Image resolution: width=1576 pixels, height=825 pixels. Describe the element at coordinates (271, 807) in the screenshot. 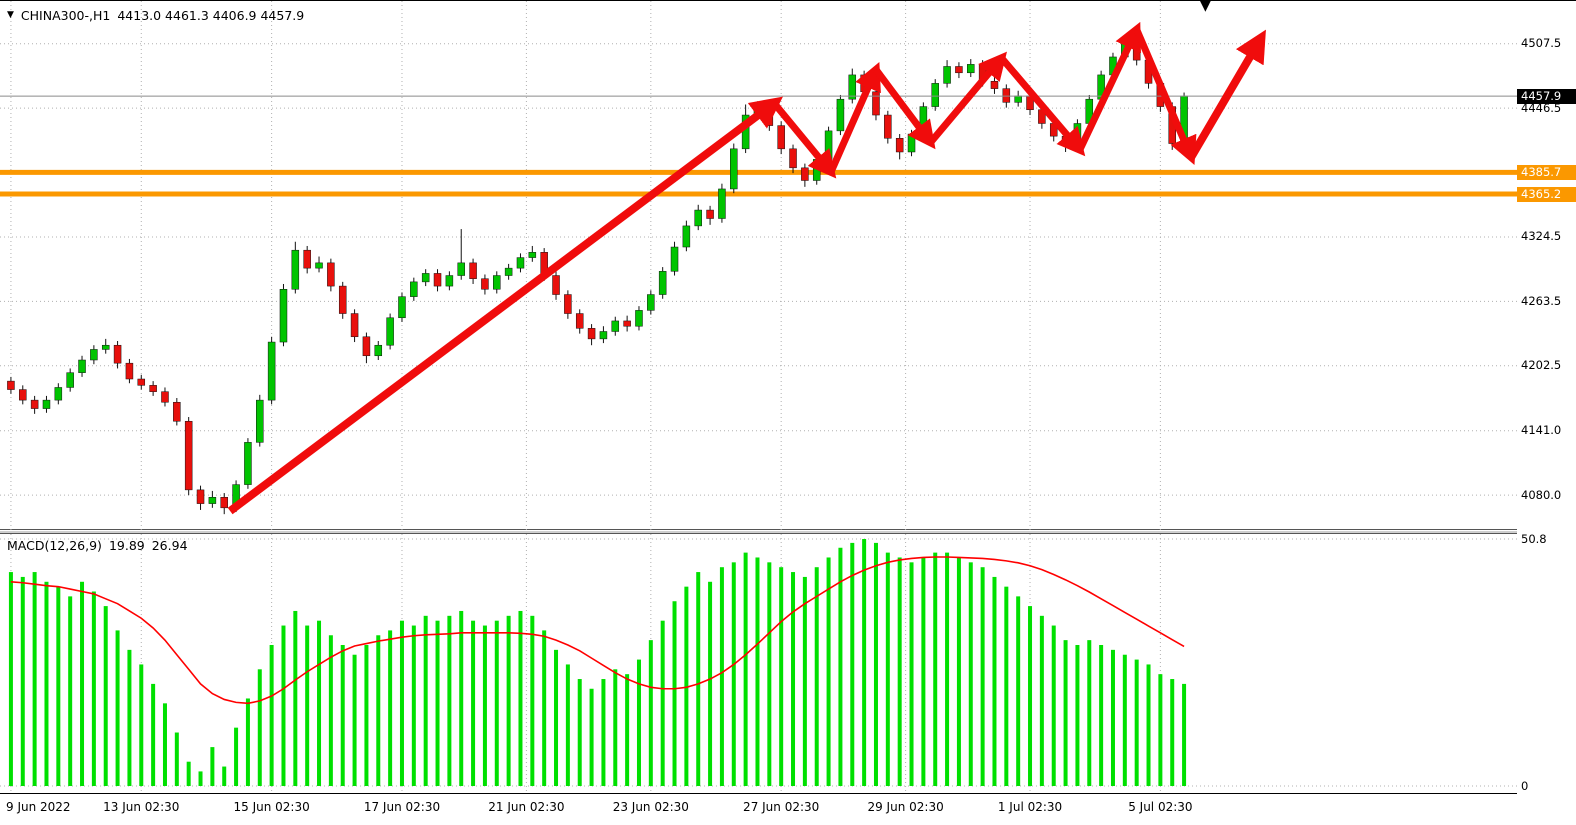

I see `time-tick-label: 15 Jun 02:30` at that location.